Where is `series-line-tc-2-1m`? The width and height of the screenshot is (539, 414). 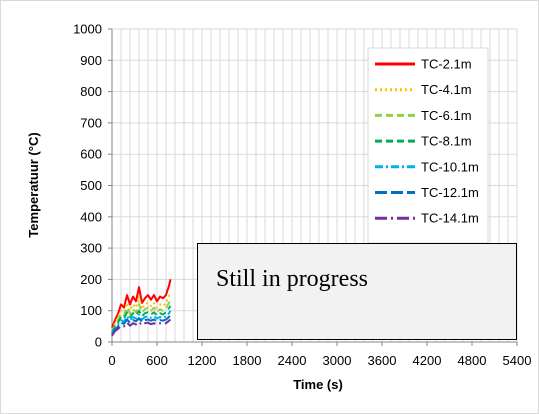 series-line-tc-2-1m is located at coordinates (141, 304).